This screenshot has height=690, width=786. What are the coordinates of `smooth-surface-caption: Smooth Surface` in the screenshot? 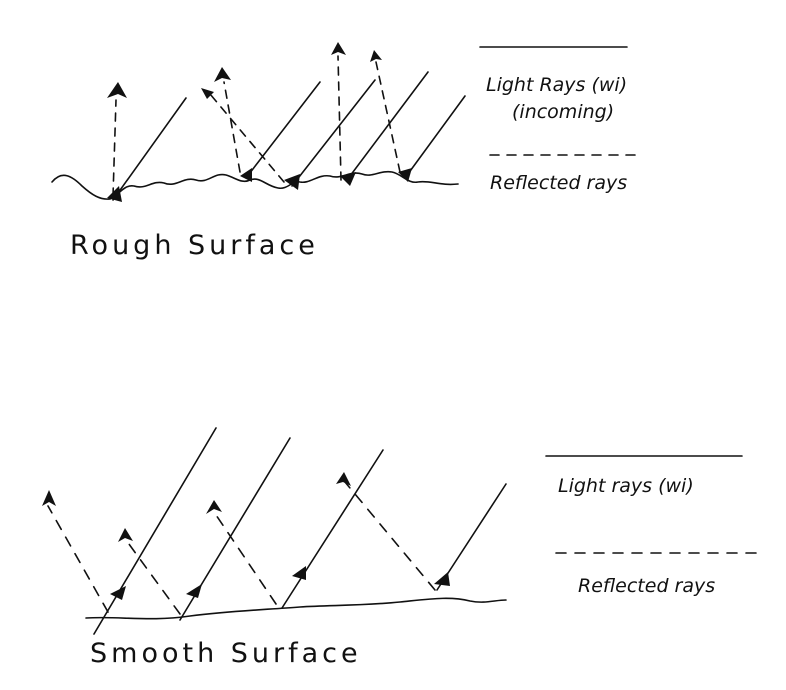 It's located at (226, 653).